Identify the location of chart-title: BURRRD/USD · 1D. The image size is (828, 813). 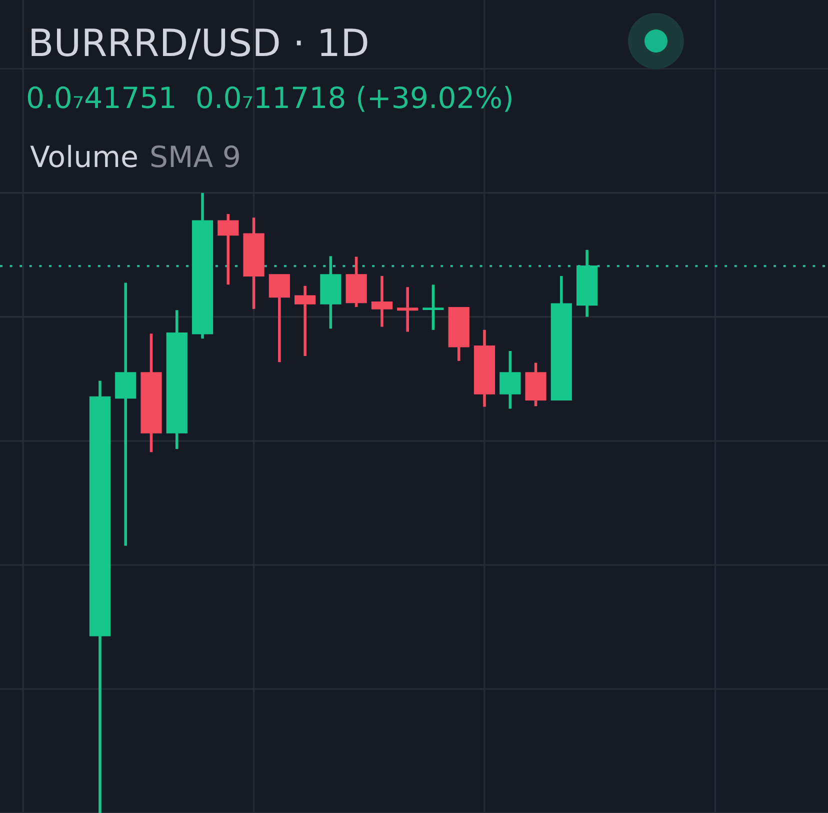
(200, 44).